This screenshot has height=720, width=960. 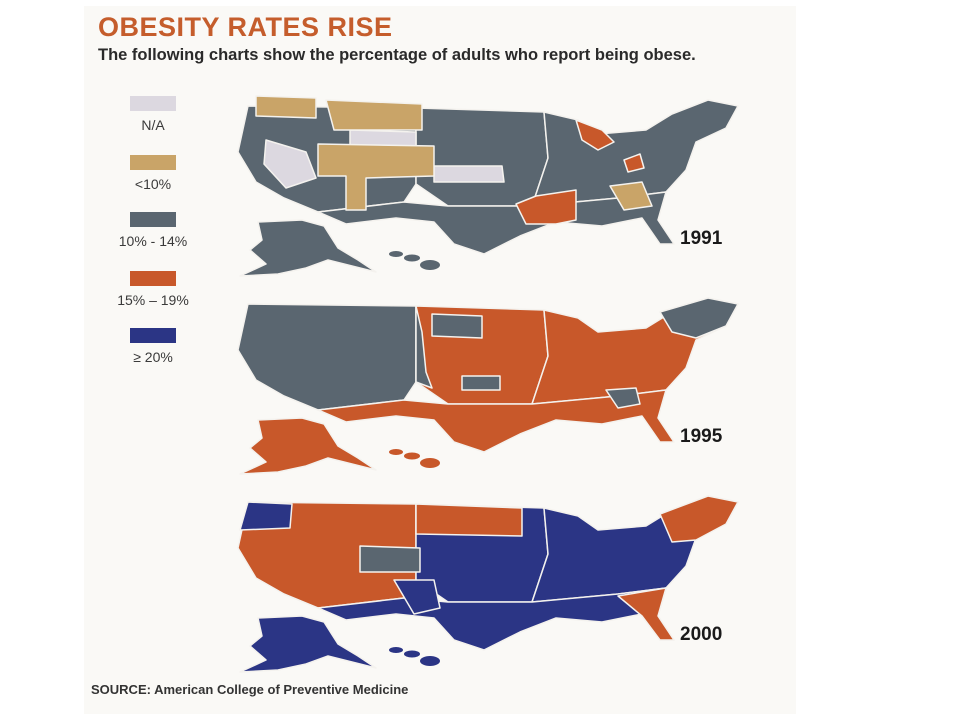 I want to click on year-label-1991: 1991, so click(x=701, y=238).